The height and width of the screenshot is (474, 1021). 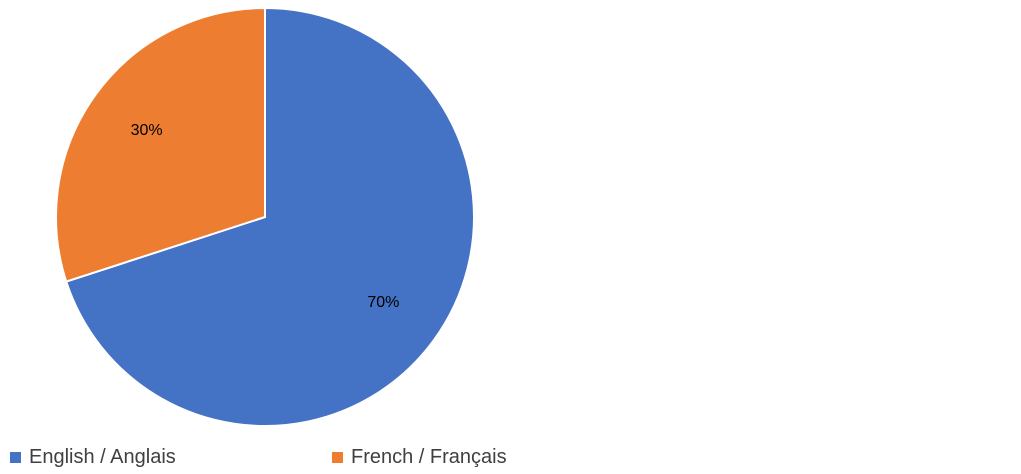 What do you see at coordinates (15, 457) in the screenshot?
I see `legend-swatch-english` at bounding box center [15, 457].